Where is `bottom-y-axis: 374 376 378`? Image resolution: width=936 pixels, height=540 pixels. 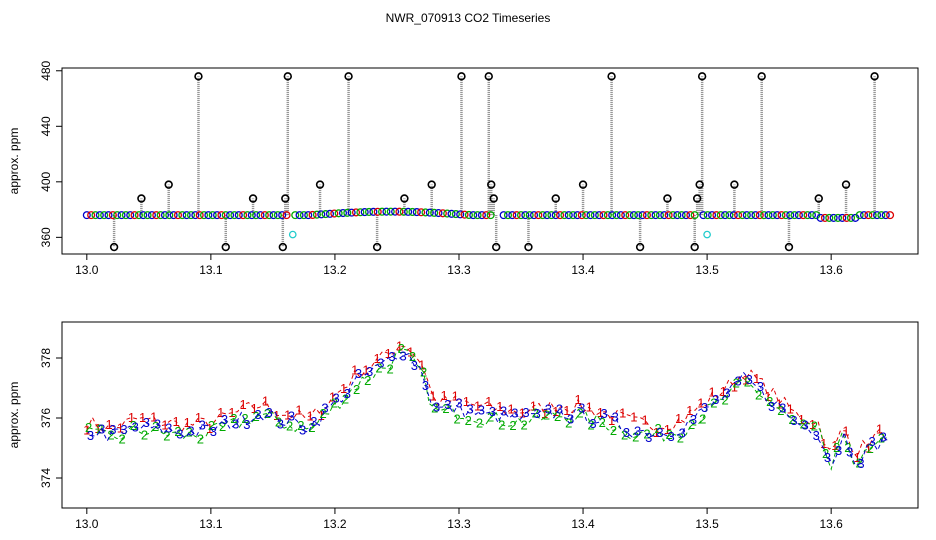 bottom-y-axis: 374 376 378 is located at coordinates (50, 418).